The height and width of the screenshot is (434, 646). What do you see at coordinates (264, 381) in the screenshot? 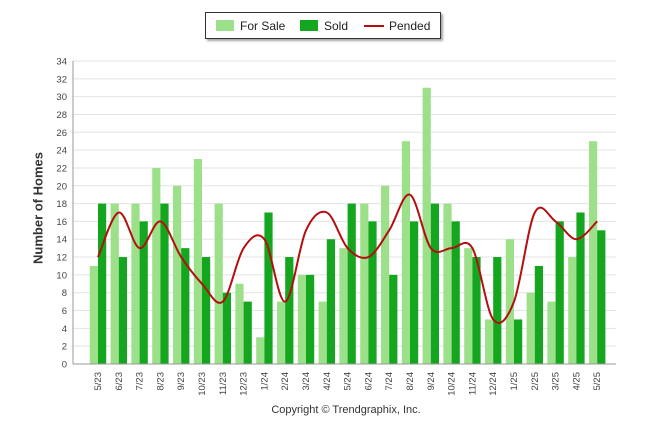
I see `x-tick-label-8: 1/24` at bounding box center [264, 381].